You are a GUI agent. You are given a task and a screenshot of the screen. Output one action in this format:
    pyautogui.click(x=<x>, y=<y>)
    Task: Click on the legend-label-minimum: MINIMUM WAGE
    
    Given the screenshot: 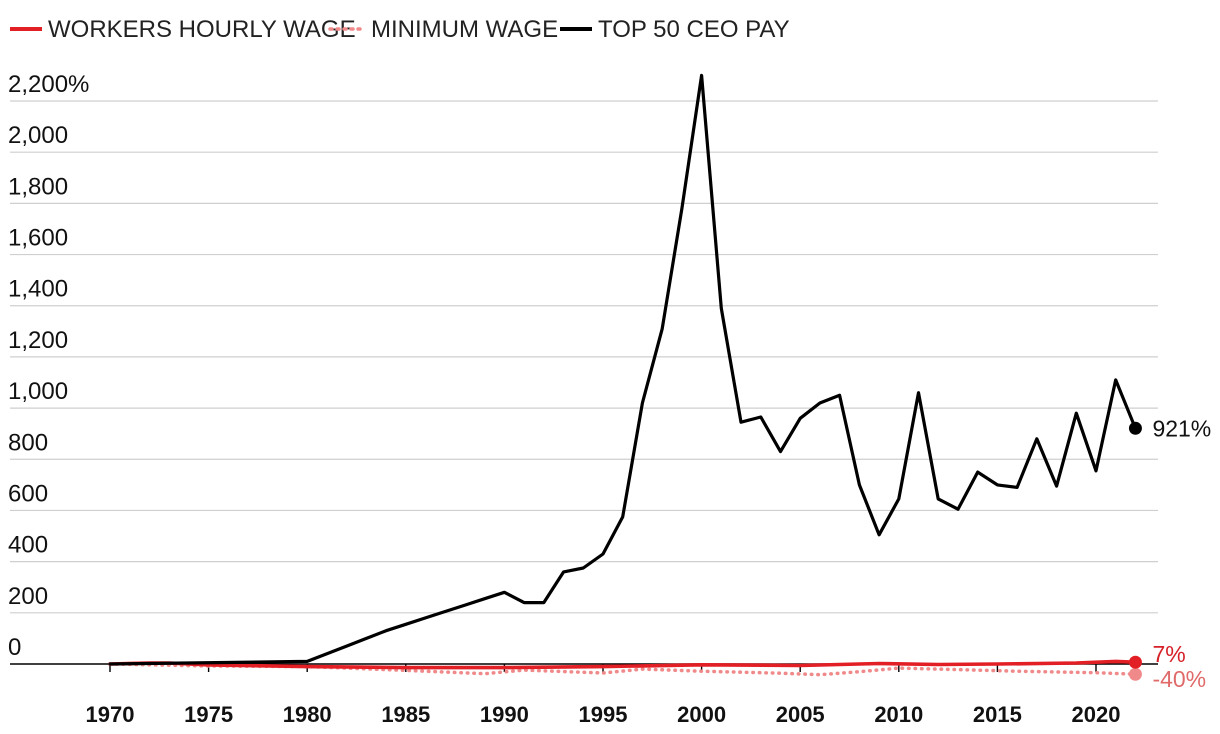 What is the action you would take?
    pyautogui.click(x=464, y=29)
    